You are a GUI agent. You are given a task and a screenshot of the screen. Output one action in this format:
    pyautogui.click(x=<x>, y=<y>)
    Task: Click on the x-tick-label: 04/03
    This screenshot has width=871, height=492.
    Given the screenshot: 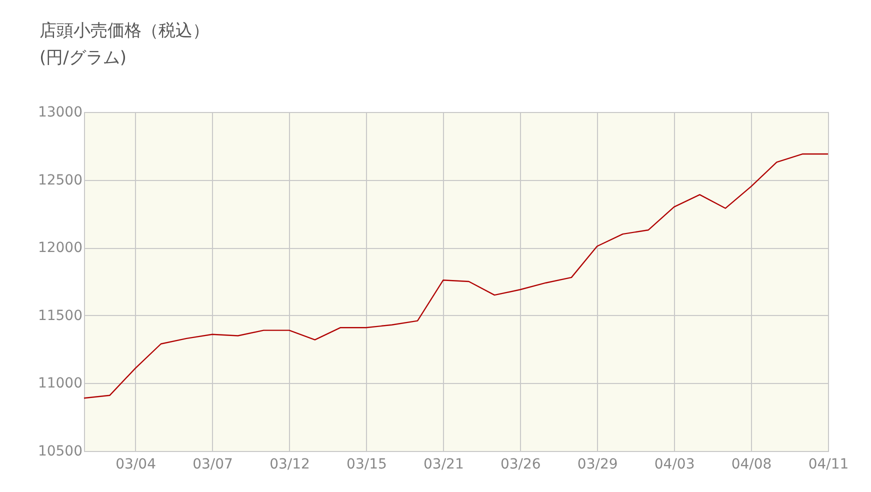 What is the action you would take?
    pyautogui.click(x=674, y=464)
    